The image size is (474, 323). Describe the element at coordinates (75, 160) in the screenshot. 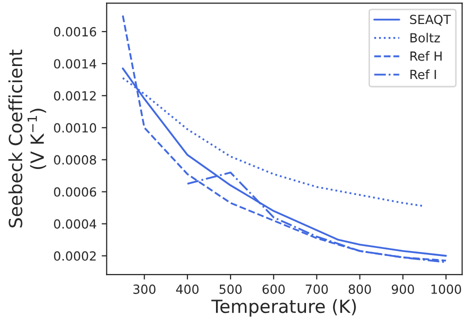

I see `y-tick-label: 0.0008` at that location.